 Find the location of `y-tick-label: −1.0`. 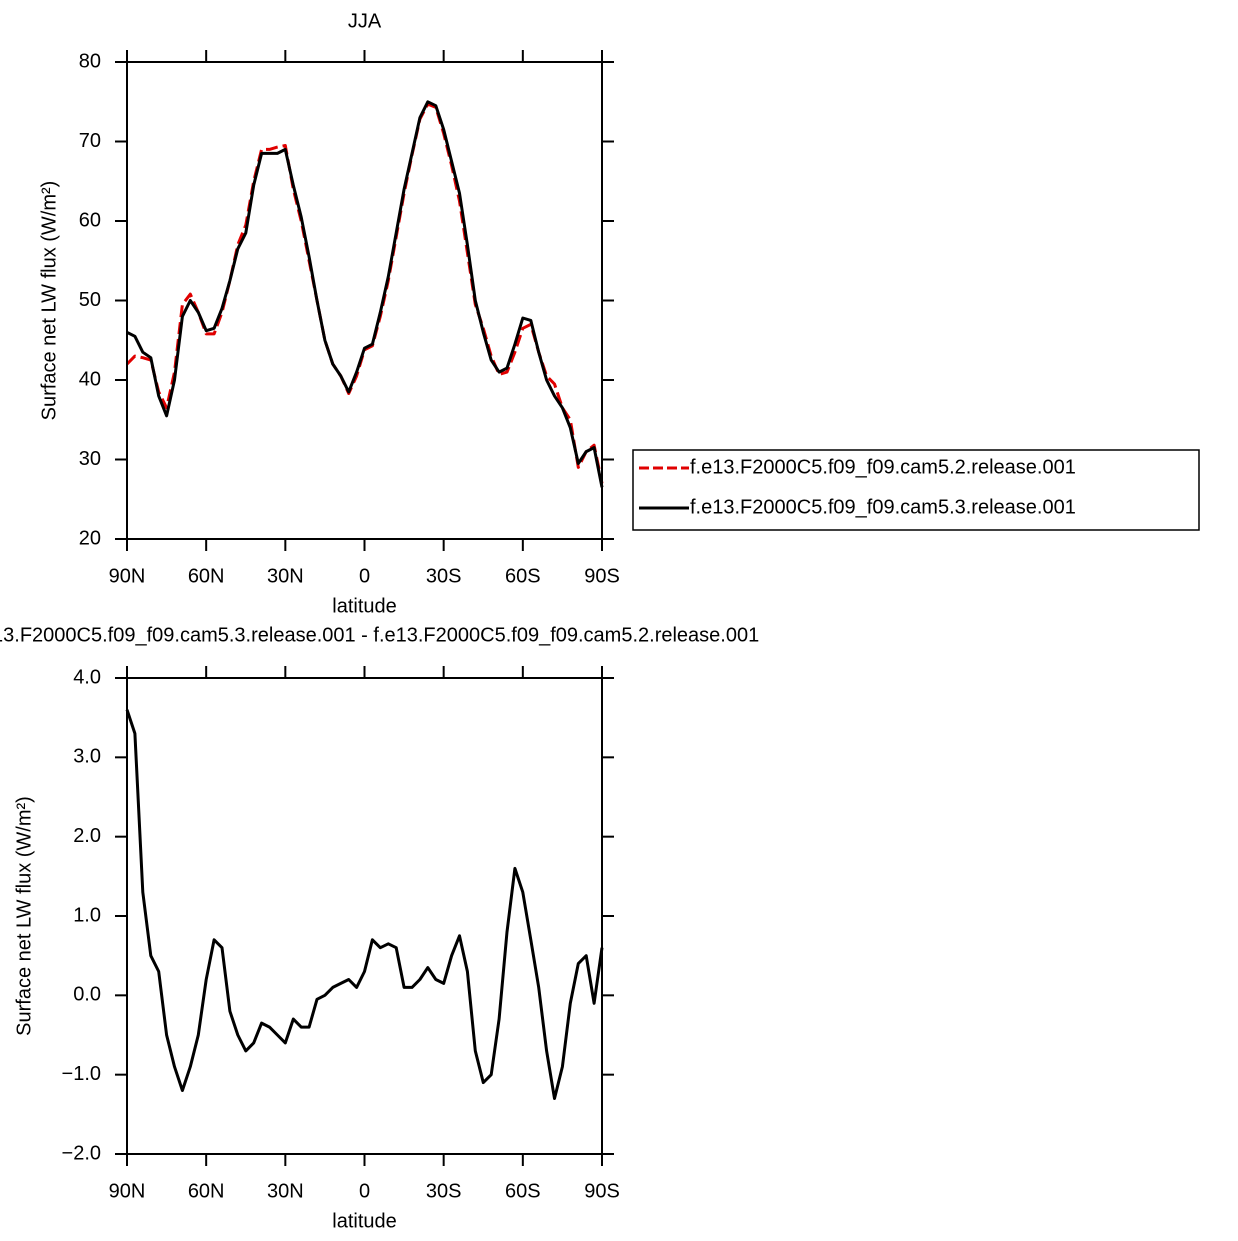

y-tick-label: −1.0 is located at coordinates (81, 1074).